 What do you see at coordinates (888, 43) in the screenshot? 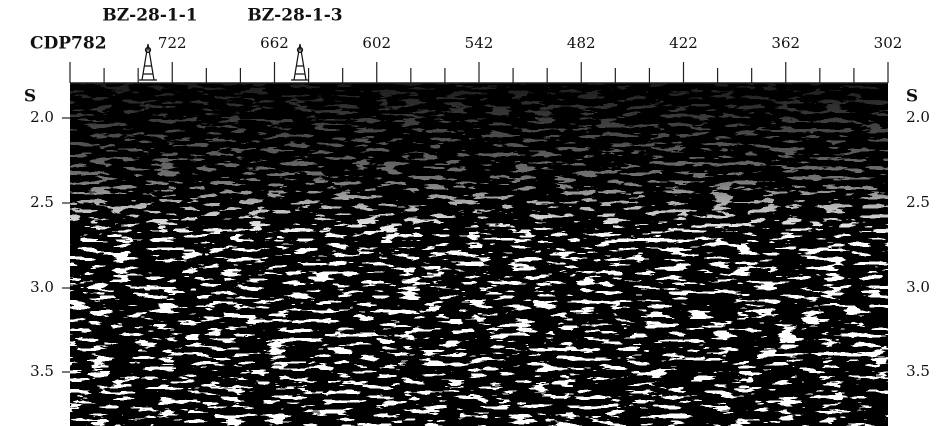
I see `cdp-label: 302` at bounding box center [888, 43].